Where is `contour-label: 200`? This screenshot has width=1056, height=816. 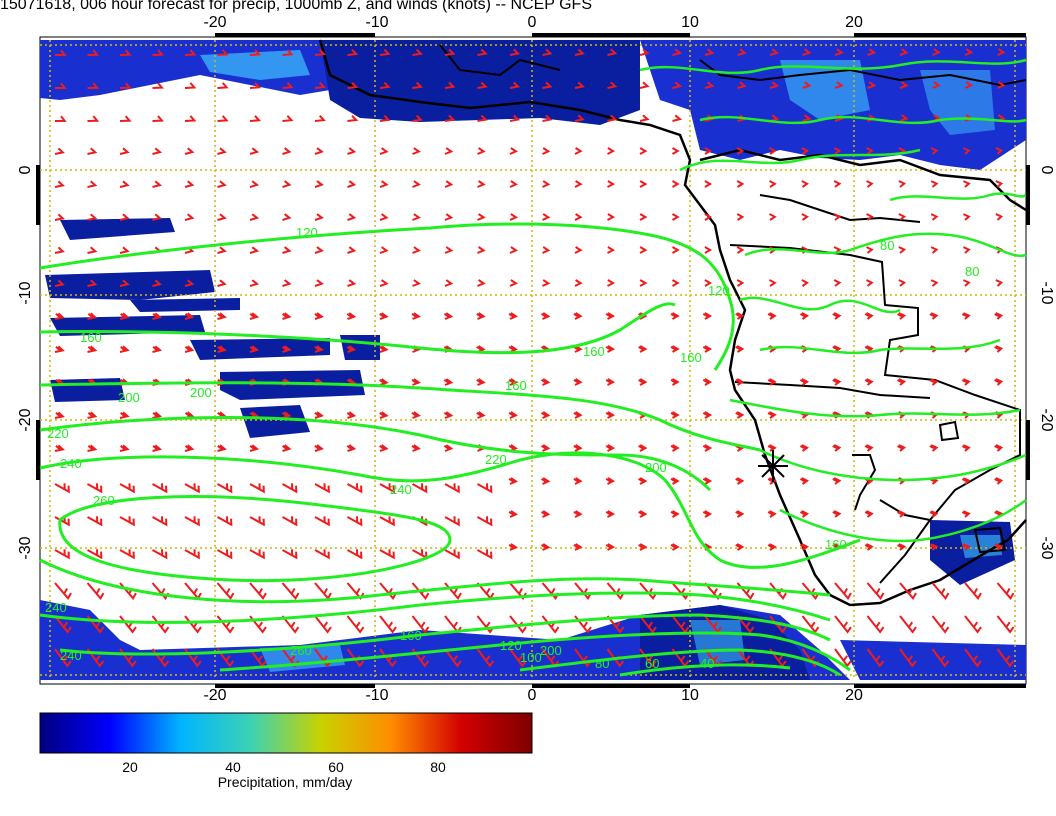 contour-label: 200 is located at coordinates (201, 392).